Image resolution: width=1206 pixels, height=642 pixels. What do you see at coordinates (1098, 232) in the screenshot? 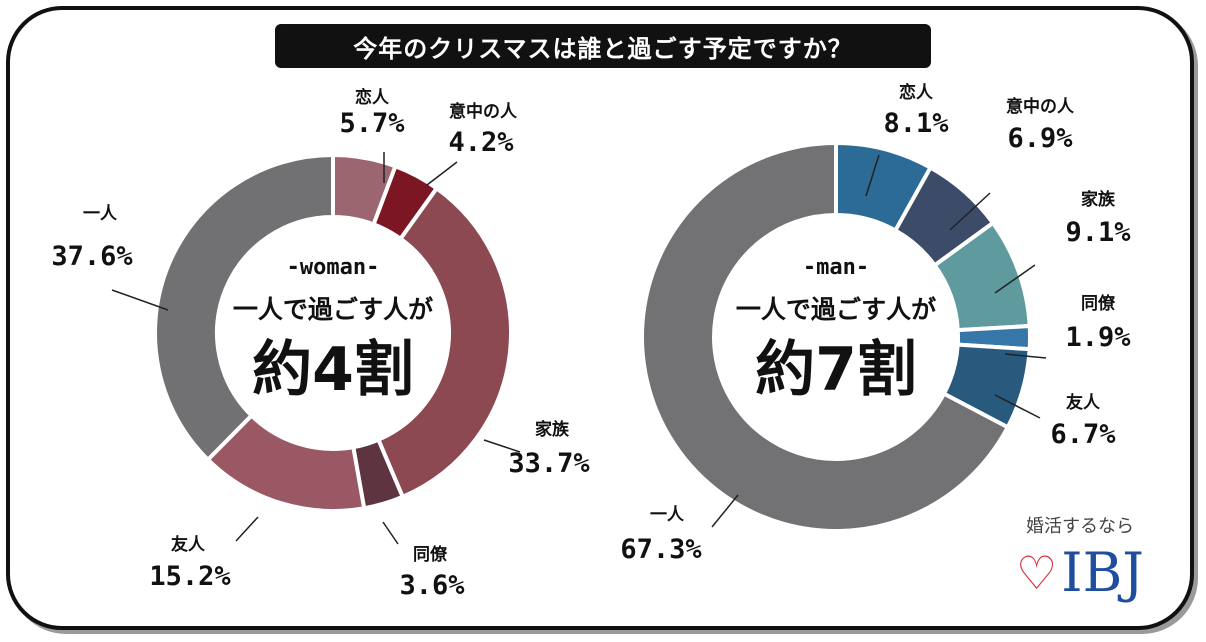
I see `slice-value-3: 9.1%` at bounding box center [1098, 232].